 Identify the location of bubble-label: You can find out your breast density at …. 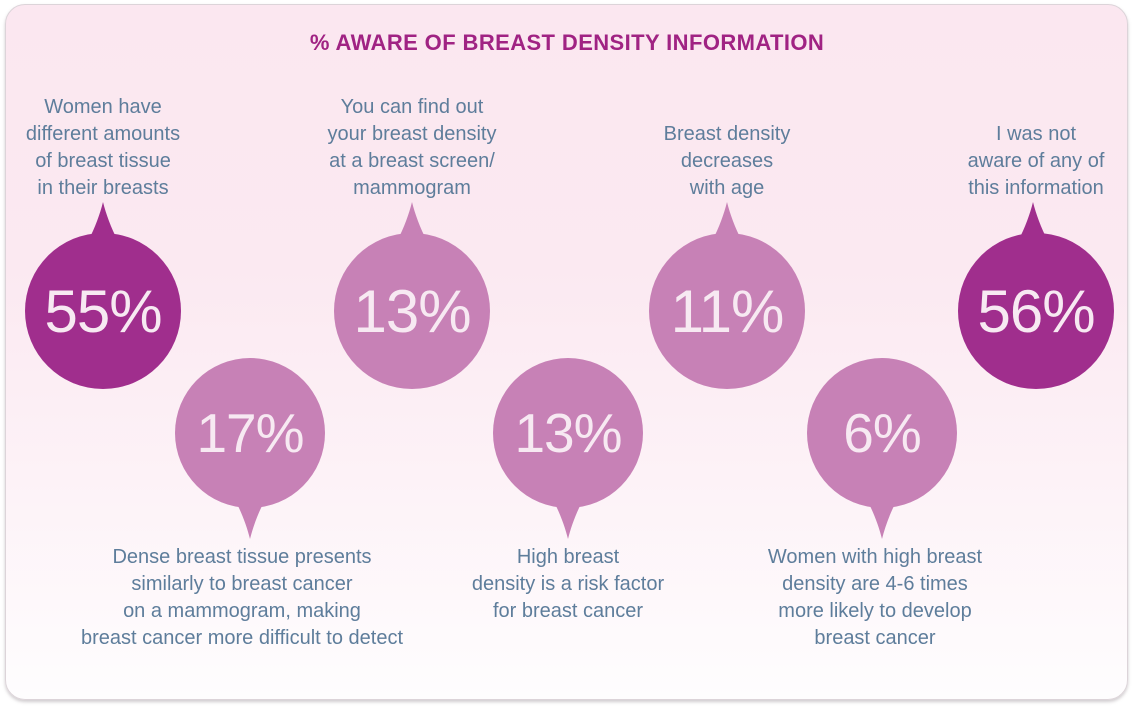
(412, 148).